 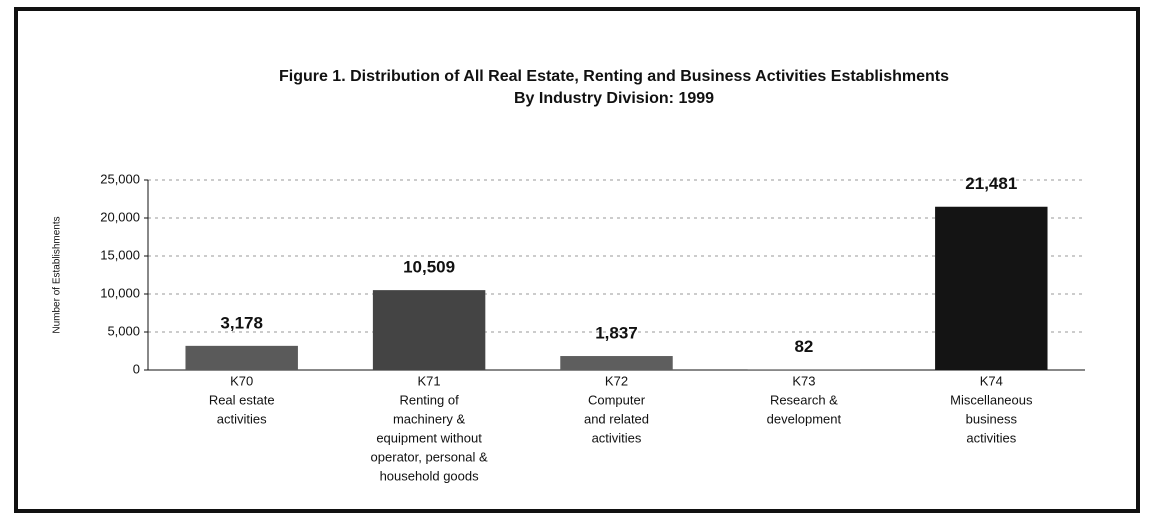 I want to click on x-tick-label: Renting of, so click(x=429, y=399).